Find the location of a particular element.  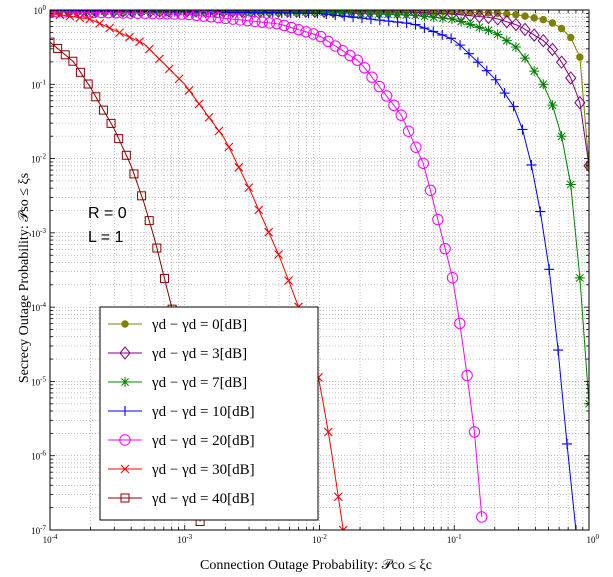

x-tick-label: 10⁻² is located at coordinates (319, 539).